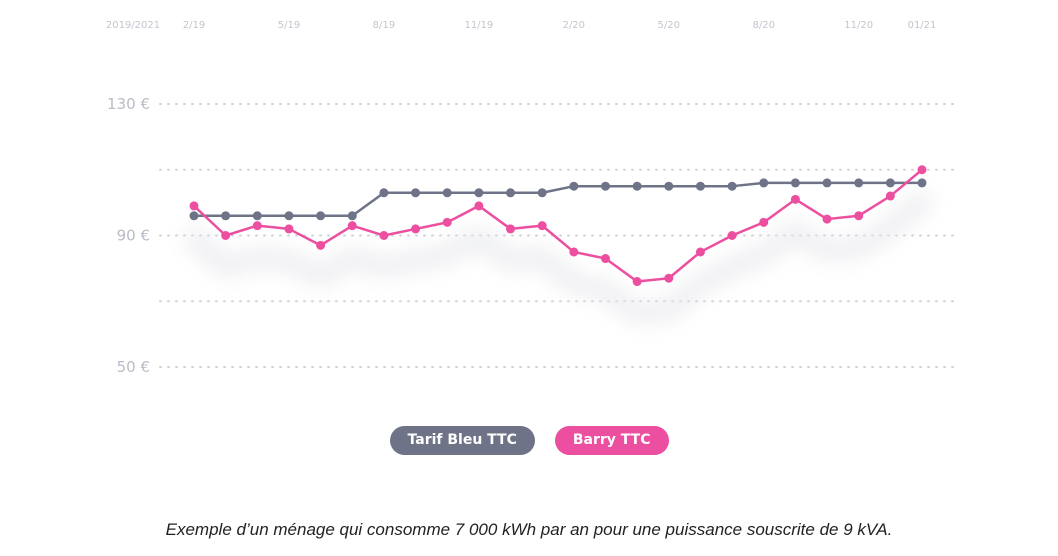  I want to click on legend: Tarif Bleu TTC Barry TTC, so click(529, 440).